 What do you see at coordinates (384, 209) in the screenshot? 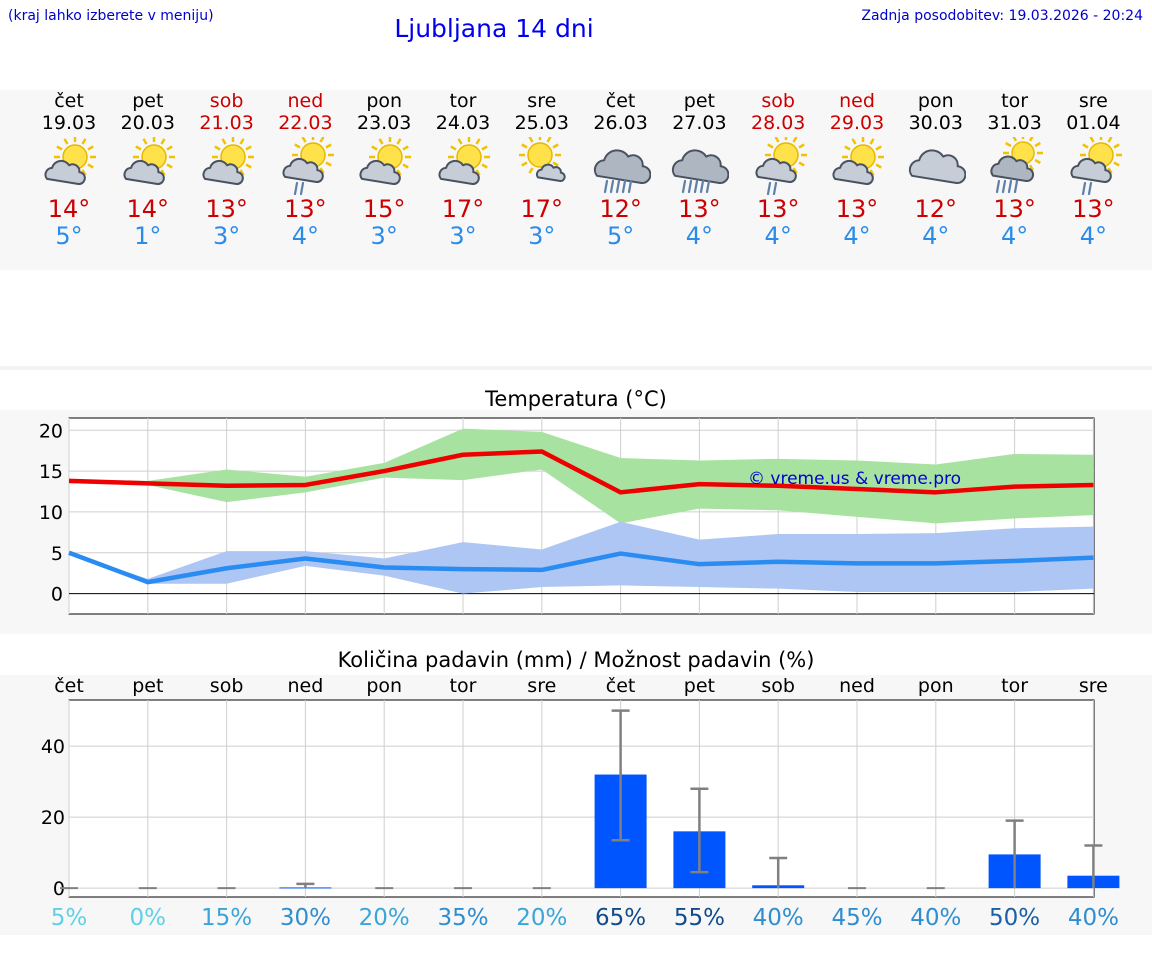
I see `temp-max: 15°` at bounding box center [384, 209].